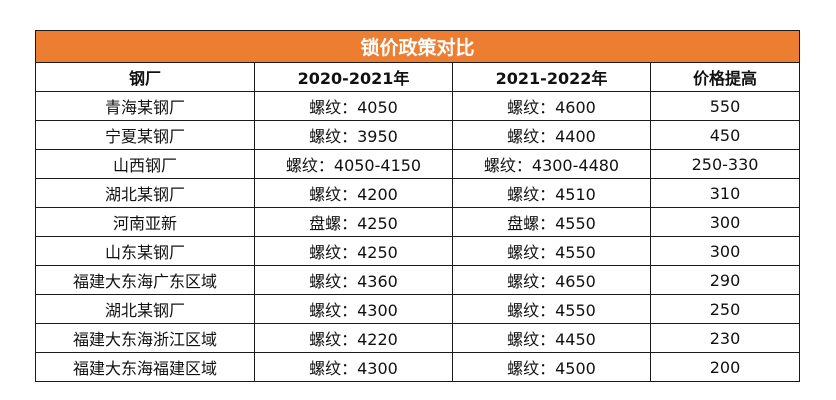 The width and height of the screenshot is (836, 400). I want to click on price-increase-cell: 230, so click(725, 338).